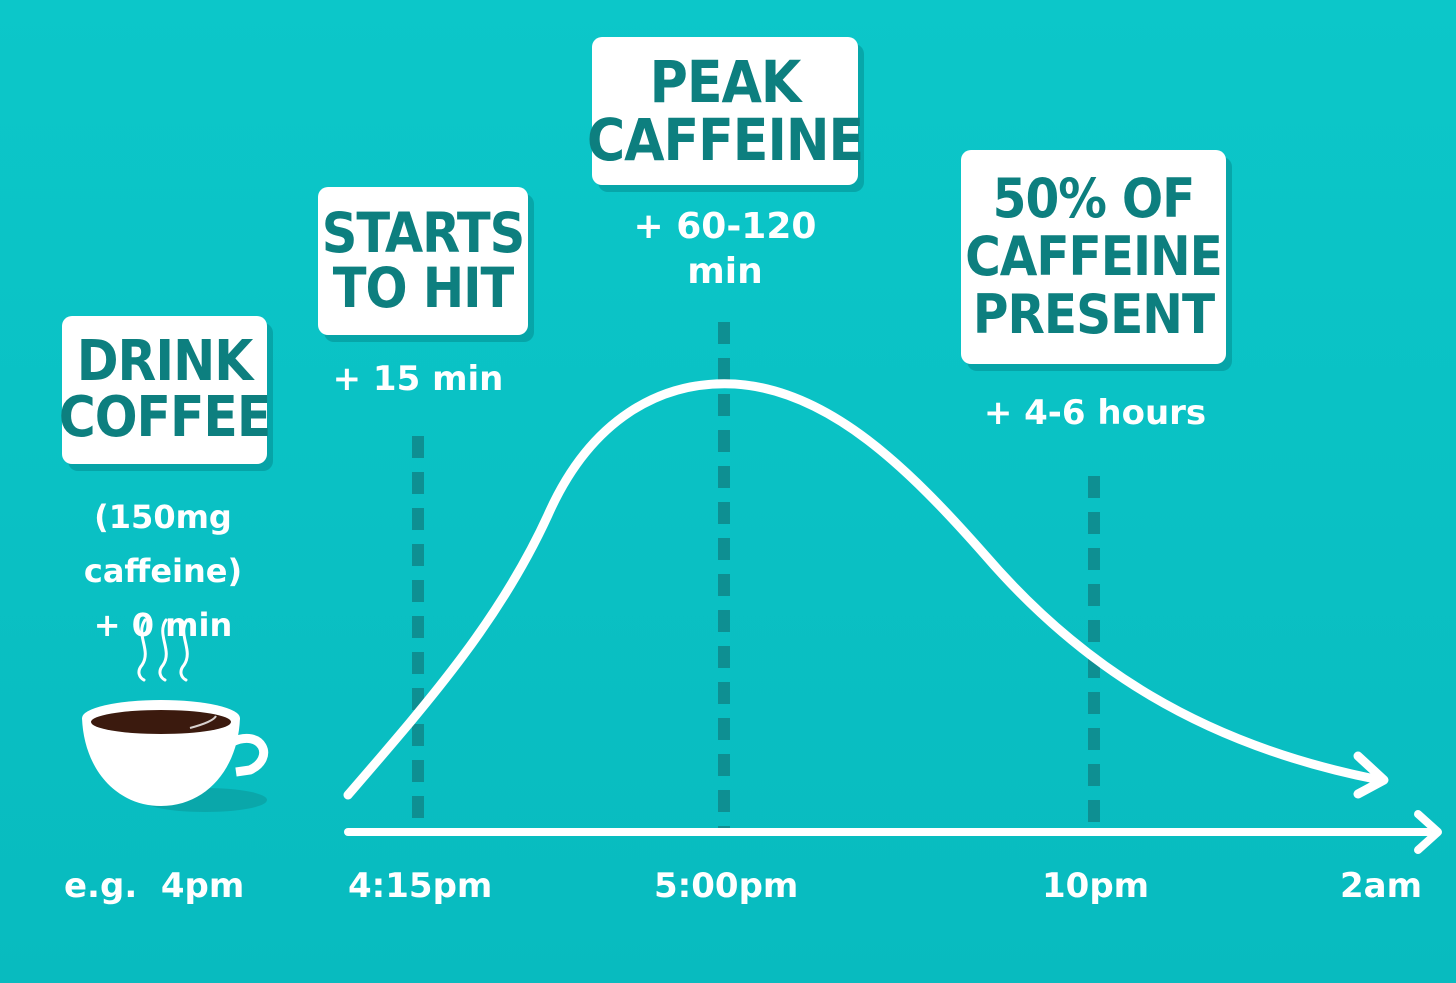 The width and height of the screenshot is (1456, 983). What do you see at coordinates (418, 379) in the screenshot?
I see `note-starts-to-hit: + 15 min` at bounding box center [418, 379].